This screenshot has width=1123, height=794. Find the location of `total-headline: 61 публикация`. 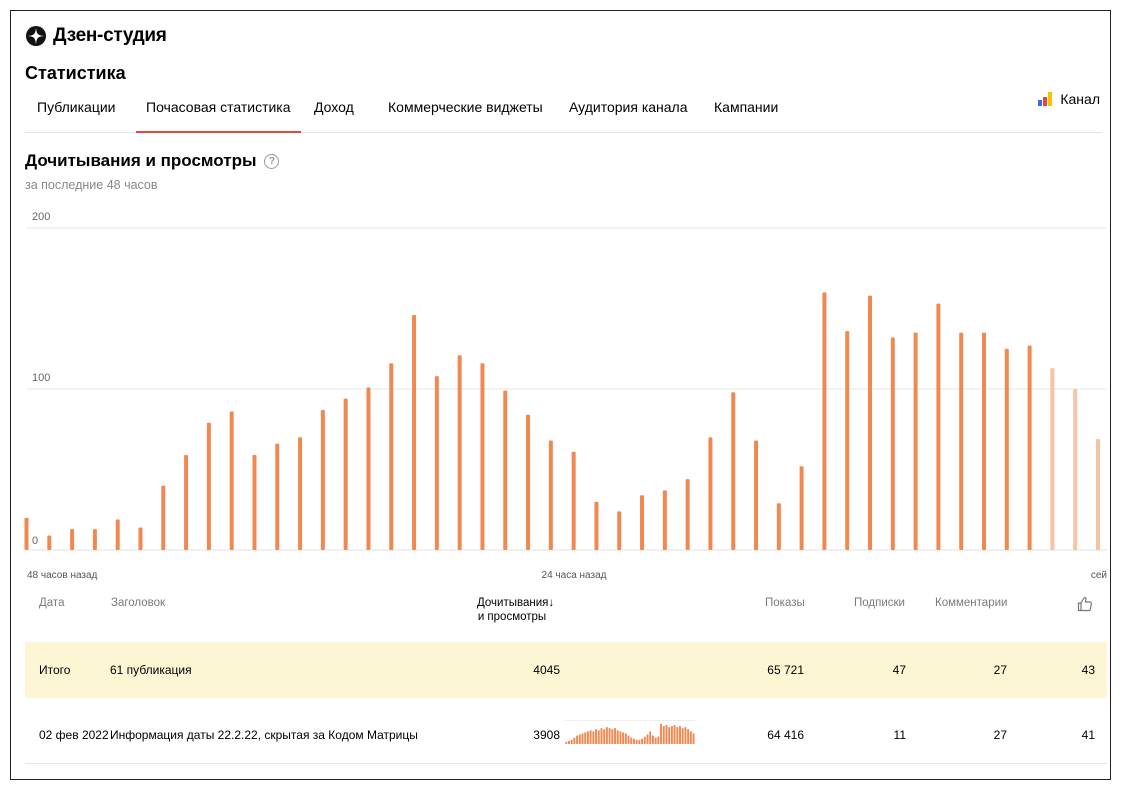

total-headline: 61 публикация is located at coordinates (151, 670).